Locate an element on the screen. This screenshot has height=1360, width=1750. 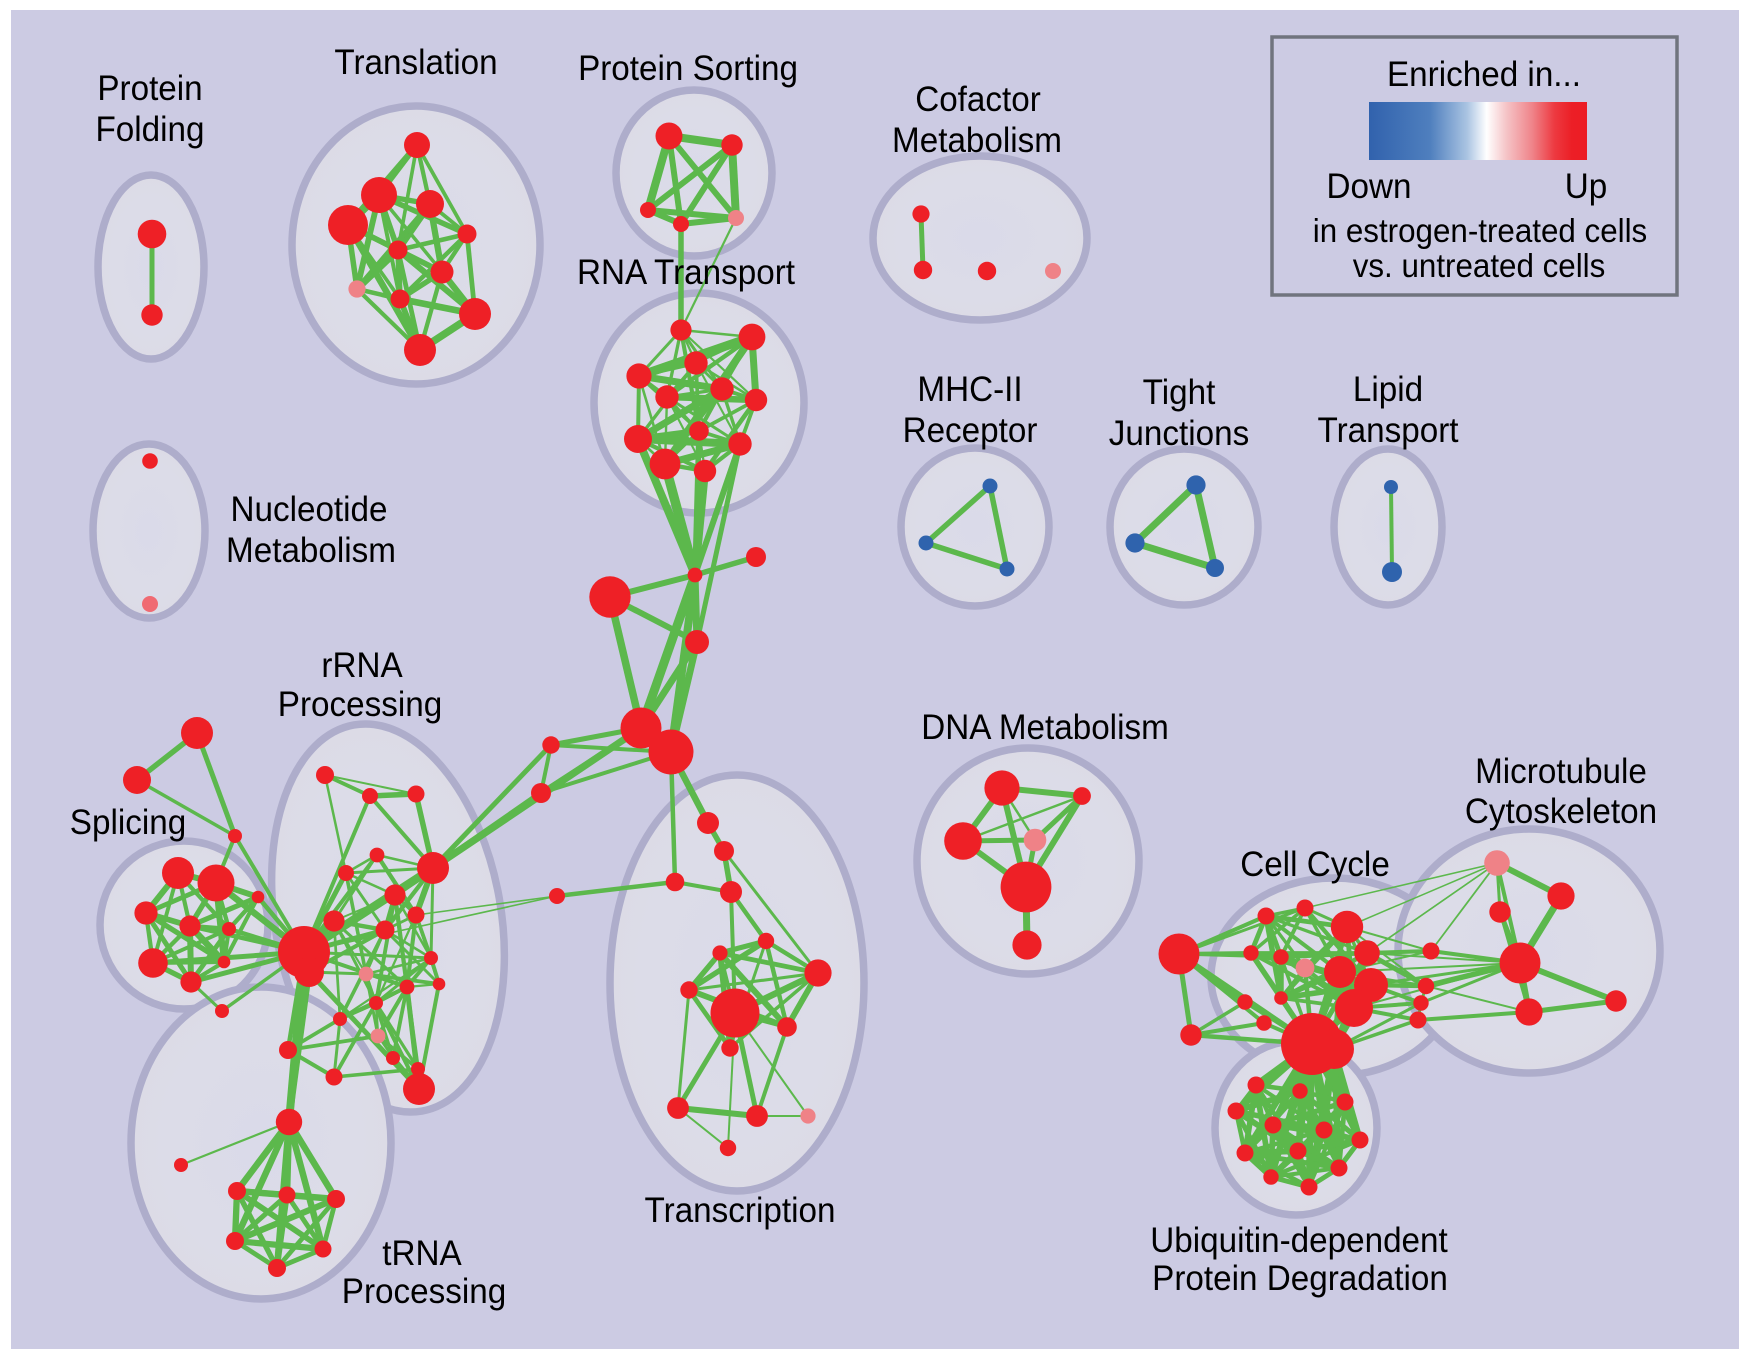
svg-text: Folding is located at coordinates (149, 129).